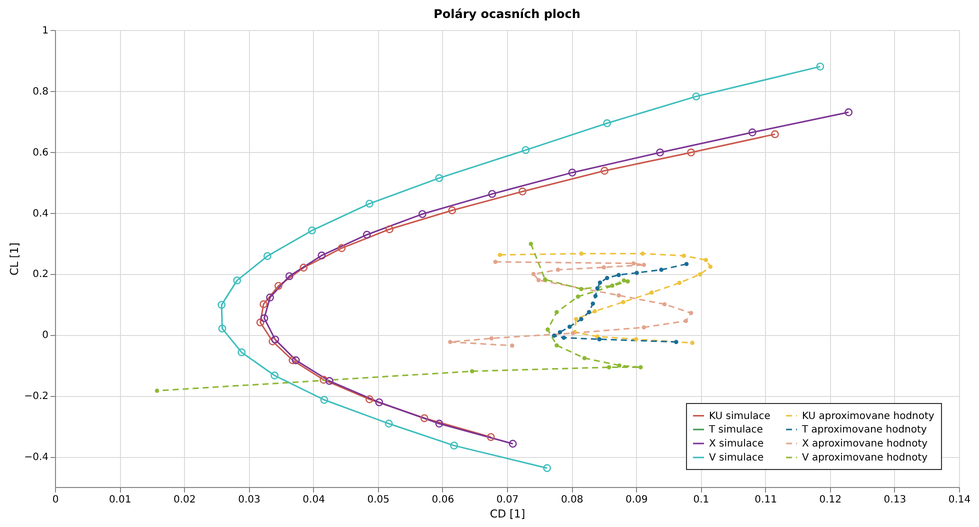 This screenshot has height=527, width=979. I want to click on x-tick-label: 0.09, so click(637, 500).